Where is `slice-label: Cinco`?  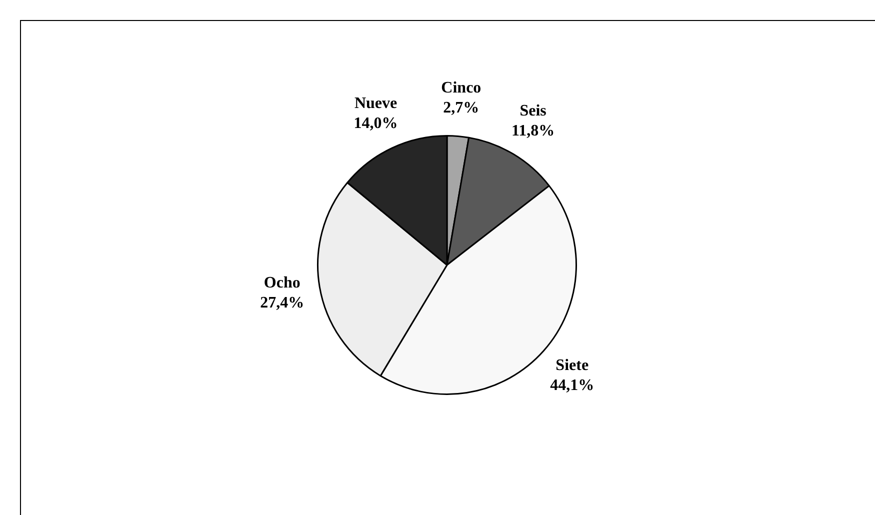
slice-label: Cinco is located at coordinates (461, 87).